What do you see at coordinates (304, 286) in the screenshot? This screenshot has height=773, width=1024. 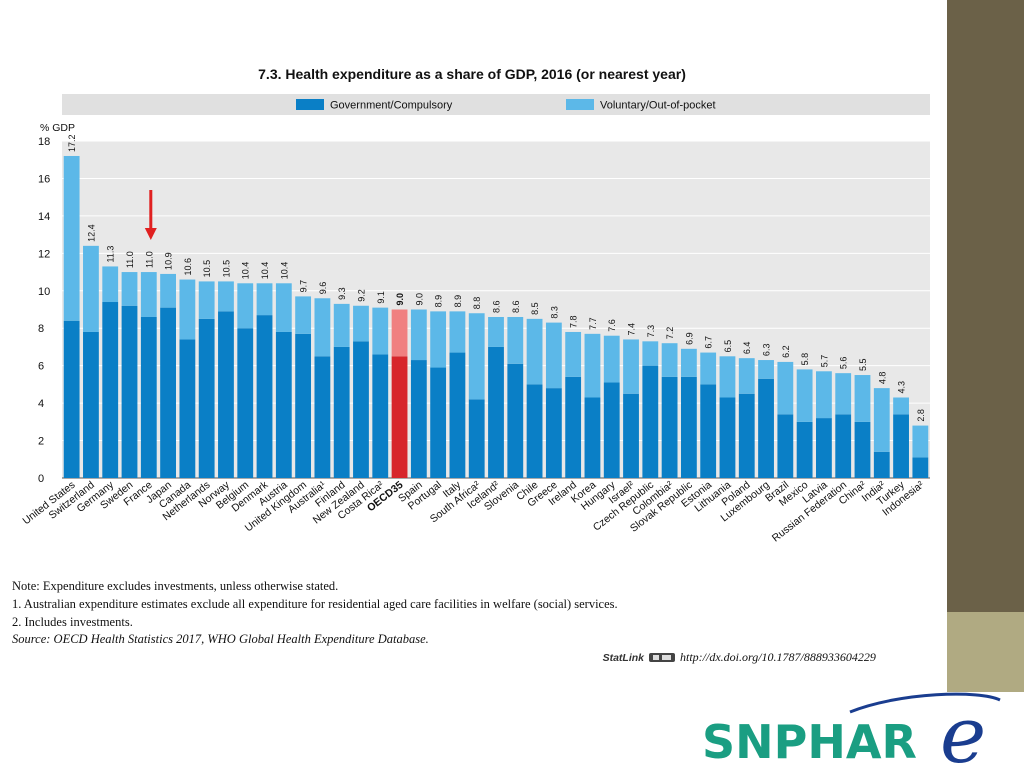 I see `value-label: 9.7` at bounding box center [304, 286].